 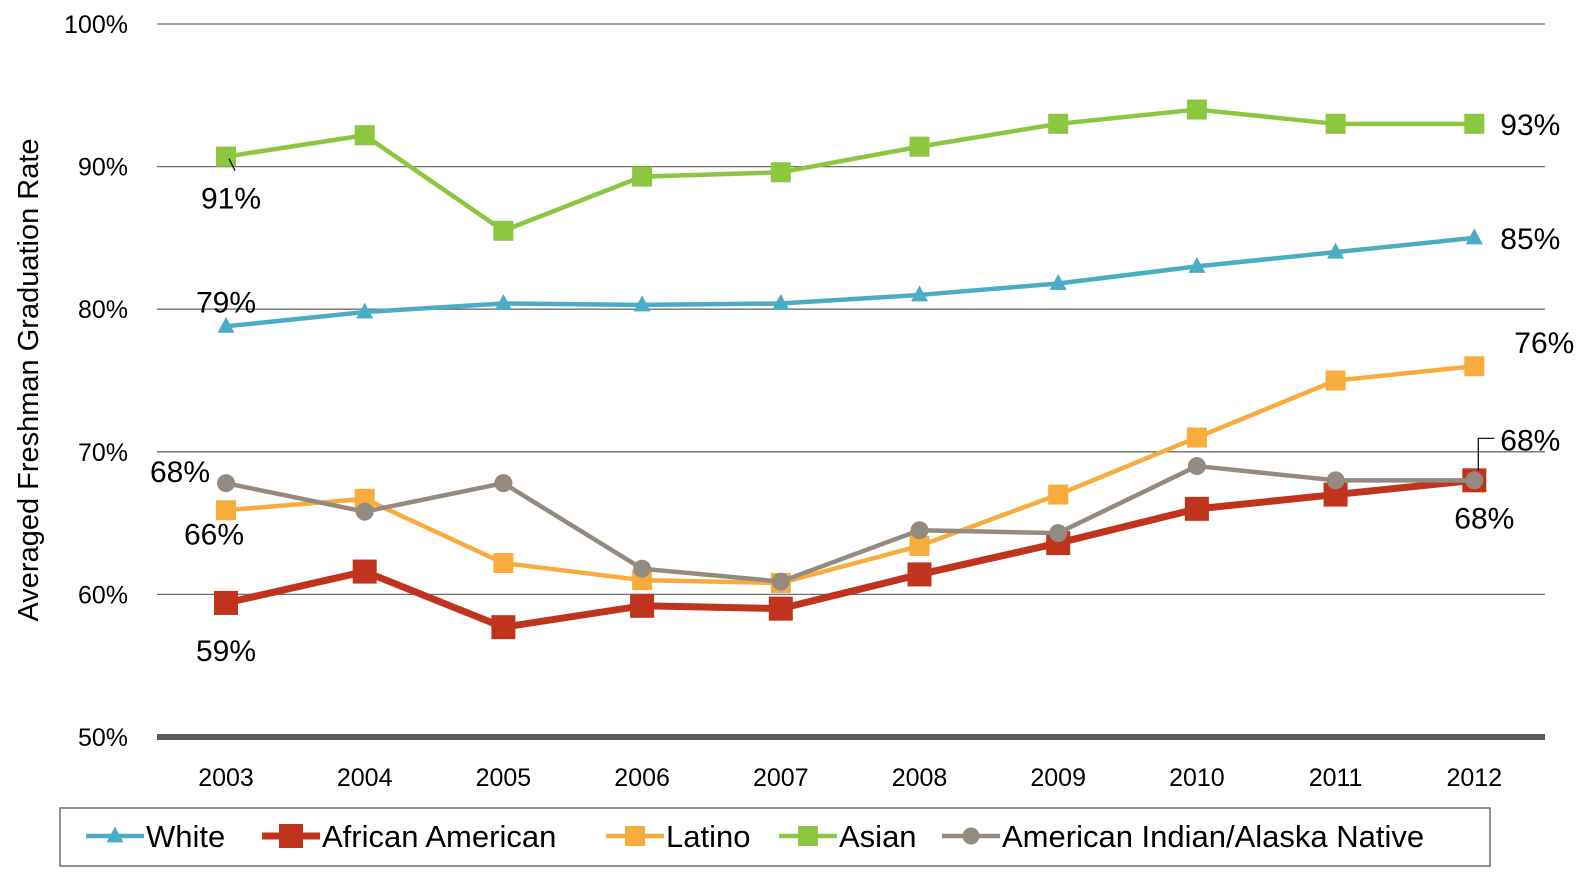 What do you see at coordinates (708, 836) in the screenshot?
I see `legend-label: Latino` at bounding box center [708, 836].